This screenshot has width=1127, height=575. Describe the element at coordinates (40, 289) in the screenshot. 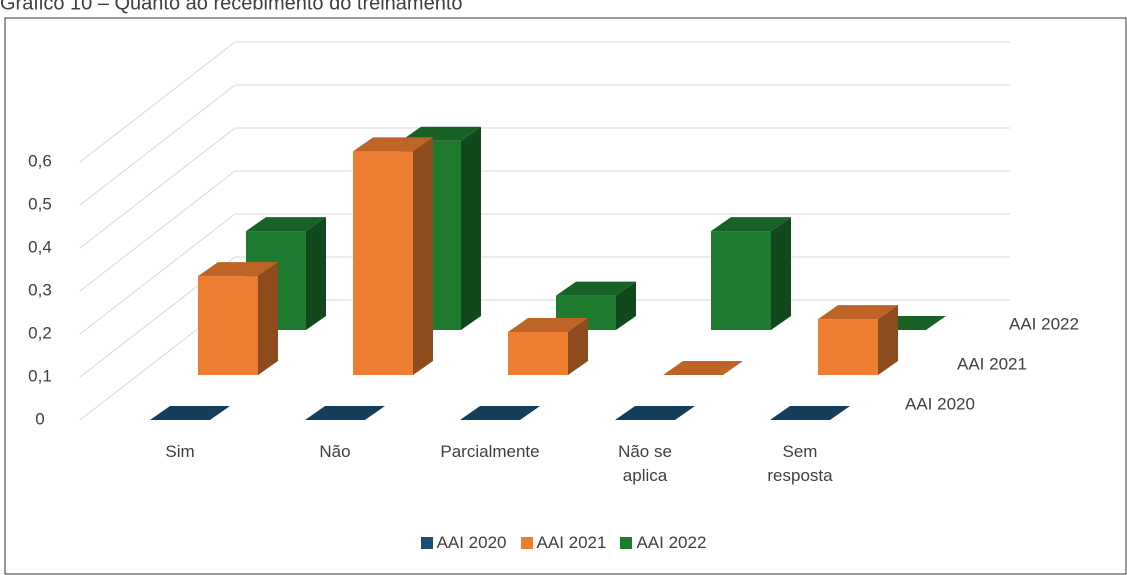

I see `y-tick-label: 0,3` at that location.